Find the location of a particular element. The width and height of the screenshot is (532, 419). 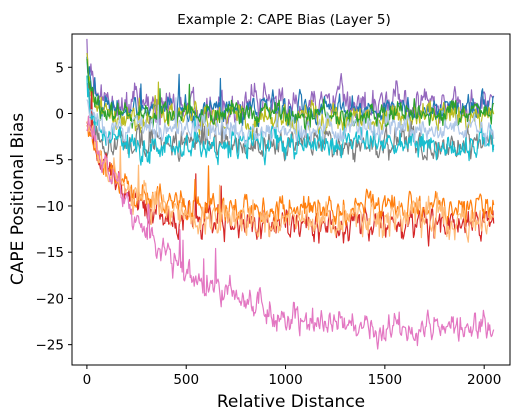

y-axis: 5 0 −5 −10 −15 −20 −25 is located at coordinates (54, 207).